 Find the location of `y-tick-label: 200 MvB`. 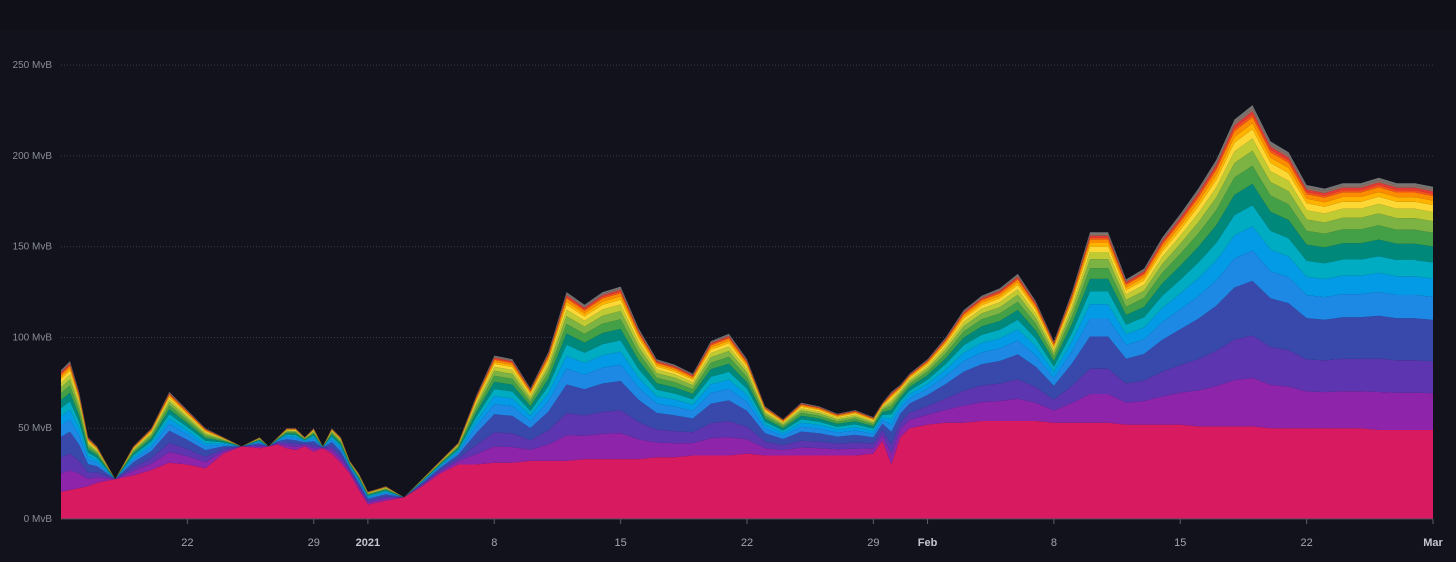

y-tick-label: 200 MvB is located at coordinates (33, 156).